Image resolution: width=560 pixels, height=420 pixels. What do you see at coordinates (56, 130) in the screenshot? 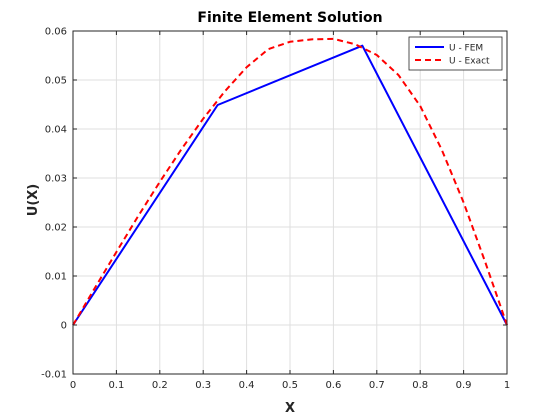
I see `y-tick-label: 0.04` at bounding box center [56, 130].